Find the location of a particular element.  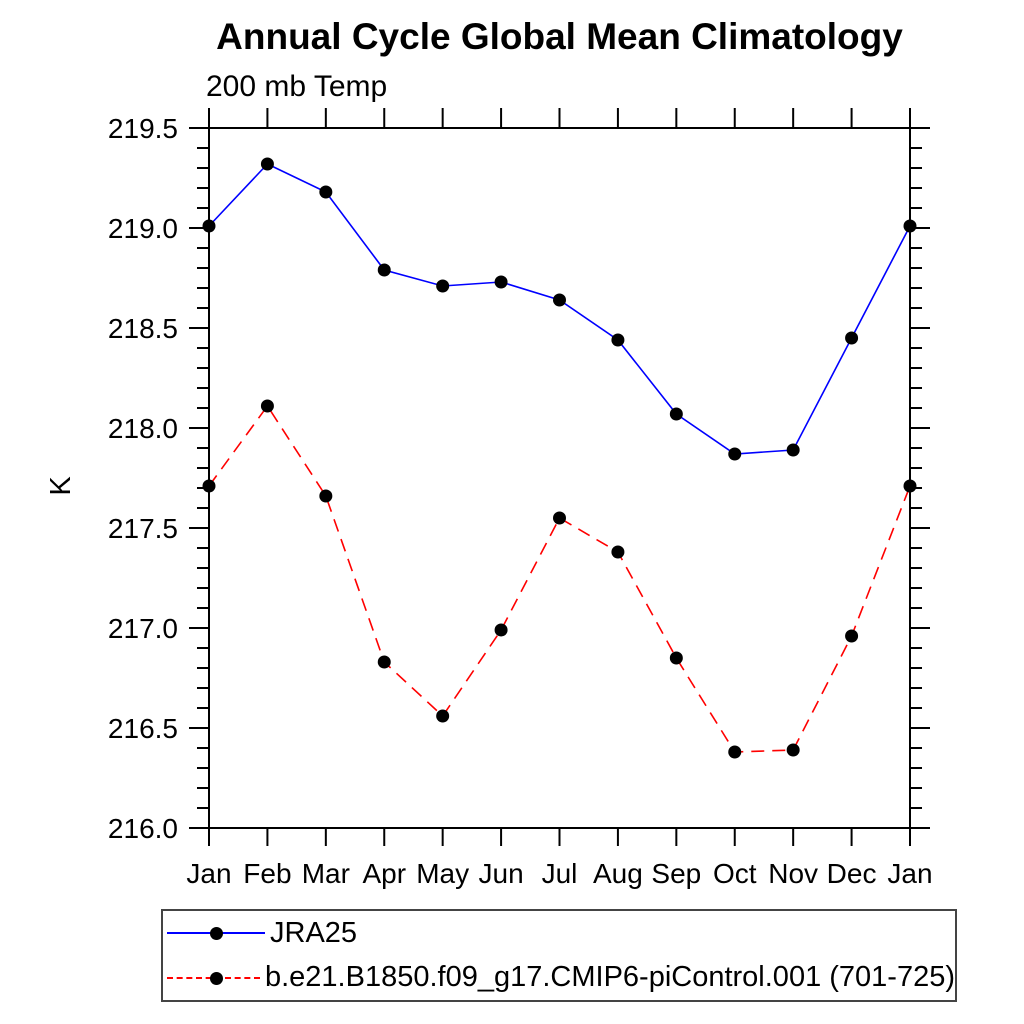

x-axis-tick-label: Jun is located at coordinates (501, 873).